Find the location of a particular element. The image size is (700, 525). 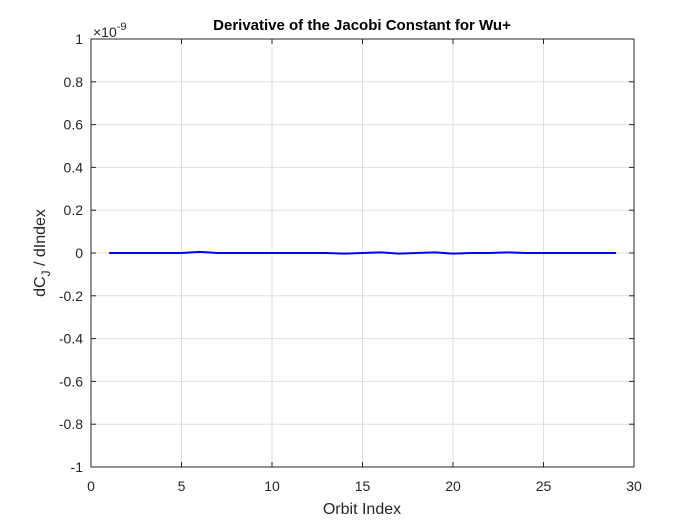

y-tick-label: 0.4 is located at coordinates (74, 167).